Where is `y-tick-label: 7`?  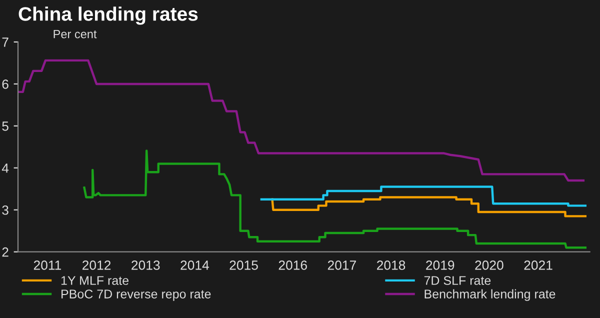
y-tick-label: 7 is located at coordinates (5, 42).